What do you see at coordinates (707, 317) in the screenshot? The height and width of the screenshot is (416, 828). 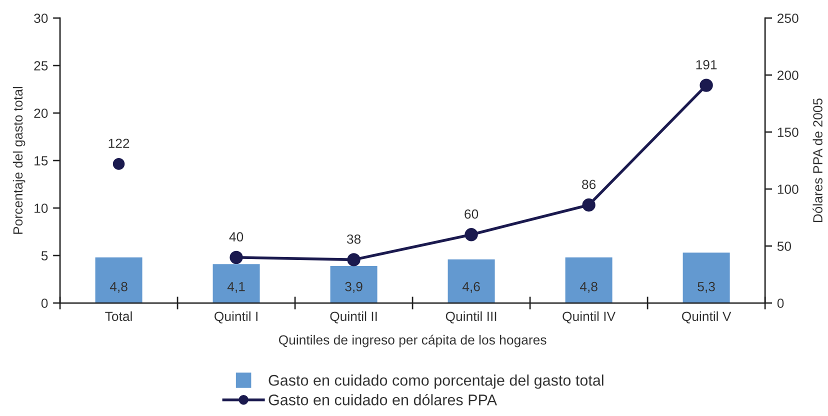 I see `x-tick-label: Quintil V` at bounding box center [707, 317].